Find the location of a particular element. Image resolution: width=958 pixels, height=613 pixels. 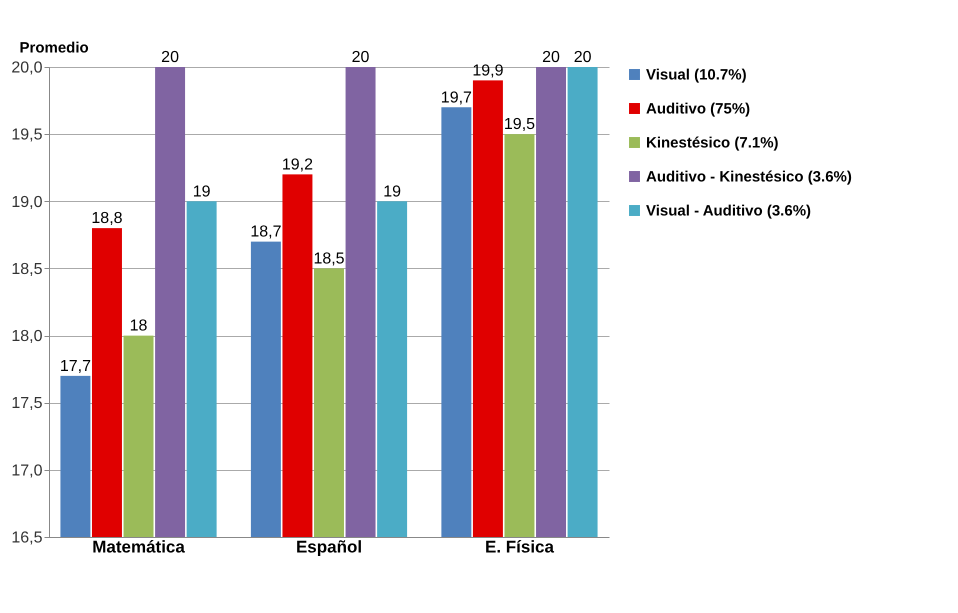

y-tick-label: 19,0 is located at coordinates (27, 202).